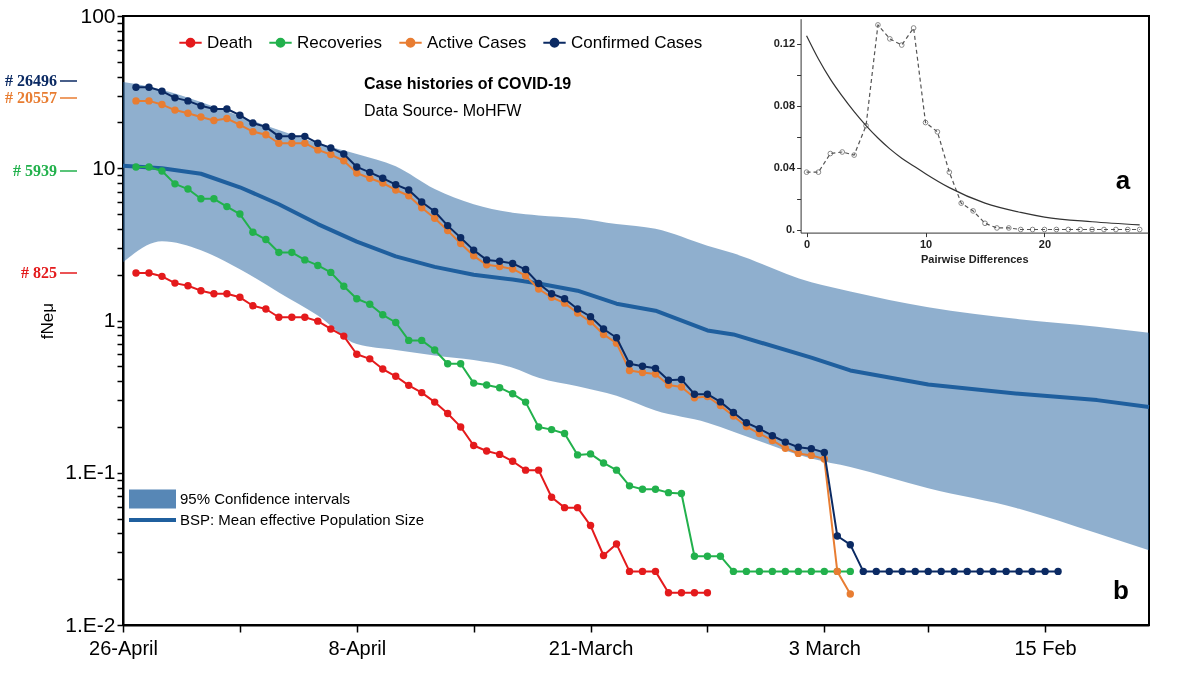 The height and width of the screenshot is (677, 1181). Describe the element at coordinates (1045, 647) in the screenshot. I see `x-tick-label: 15 Feb` at that location.